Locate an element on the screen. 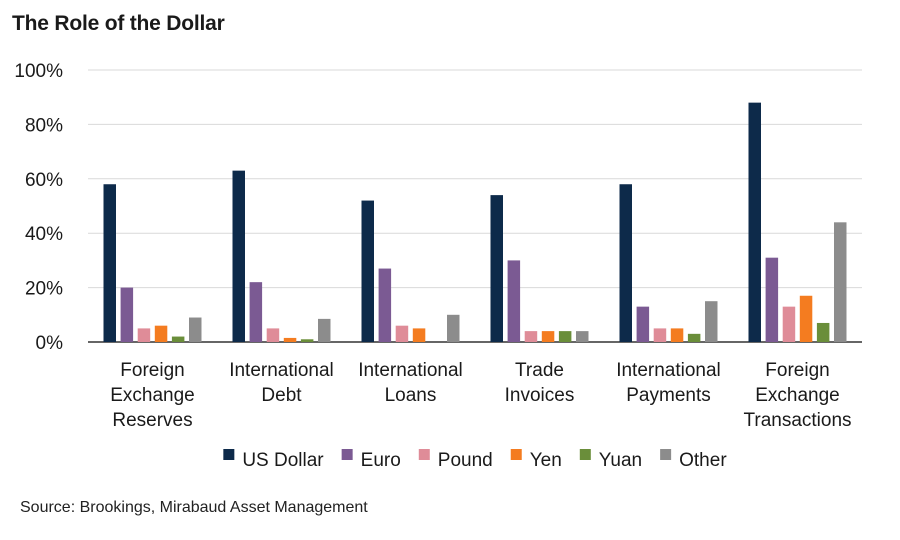 The image size is (900, 540). y-tick-label: 40% is located at coordinates (44, 234).